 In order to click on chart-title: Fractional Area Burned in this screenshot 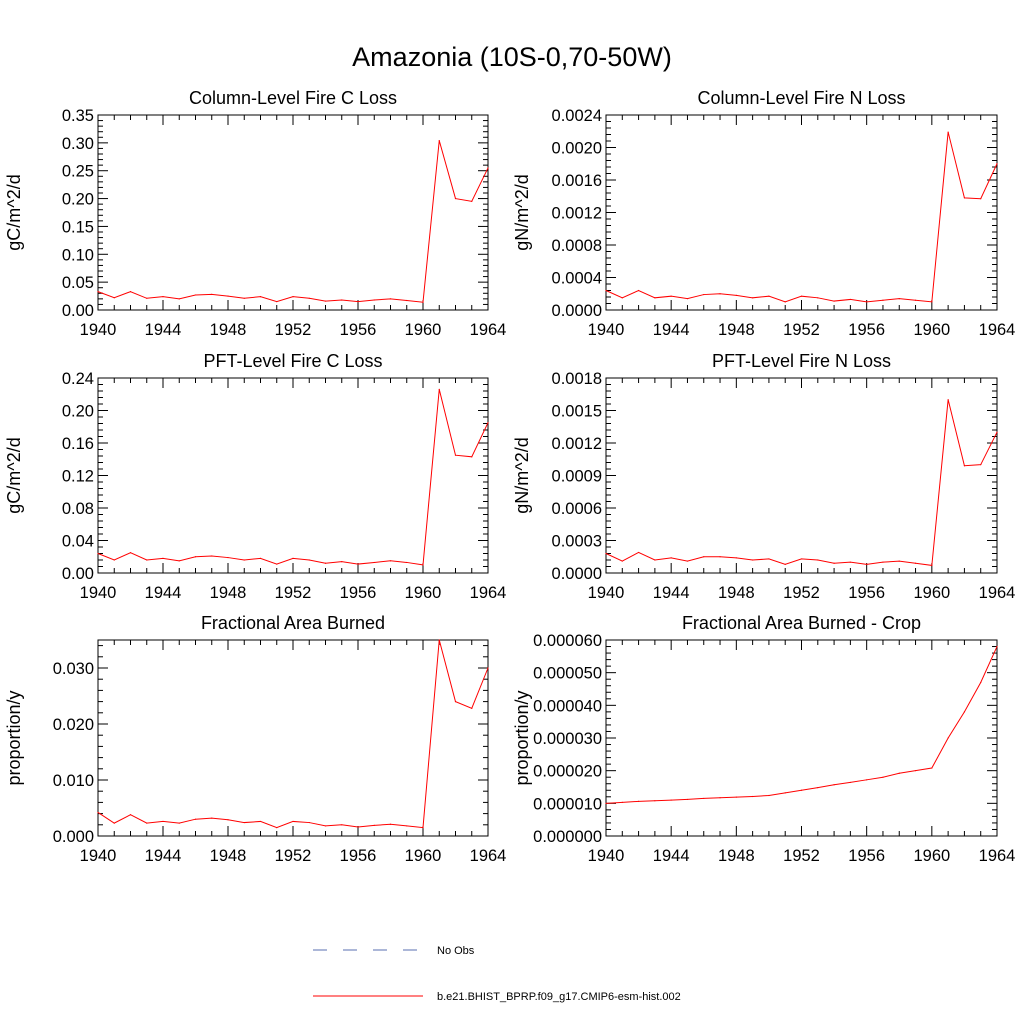, I will do `click(293, 623)`.